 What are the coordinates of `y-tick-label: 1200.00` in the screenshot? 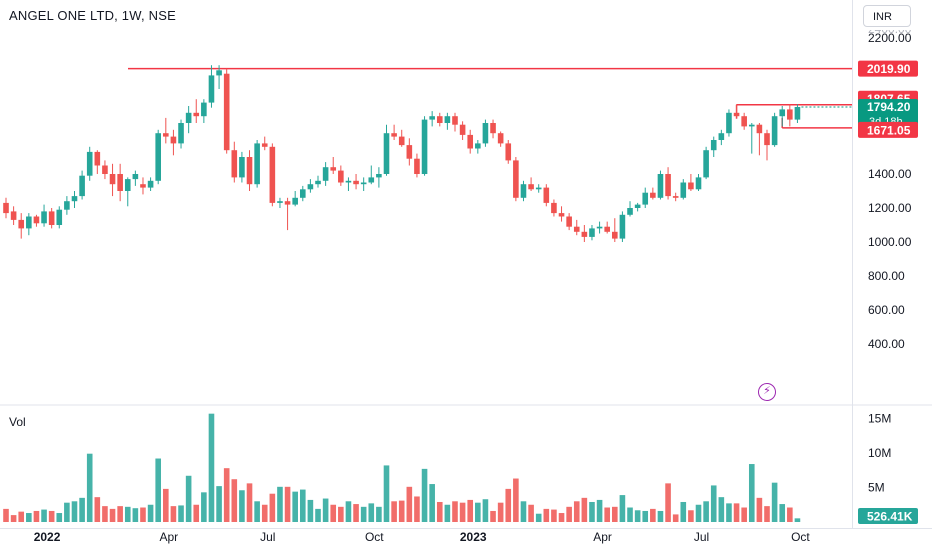 It's located at (890, 208).